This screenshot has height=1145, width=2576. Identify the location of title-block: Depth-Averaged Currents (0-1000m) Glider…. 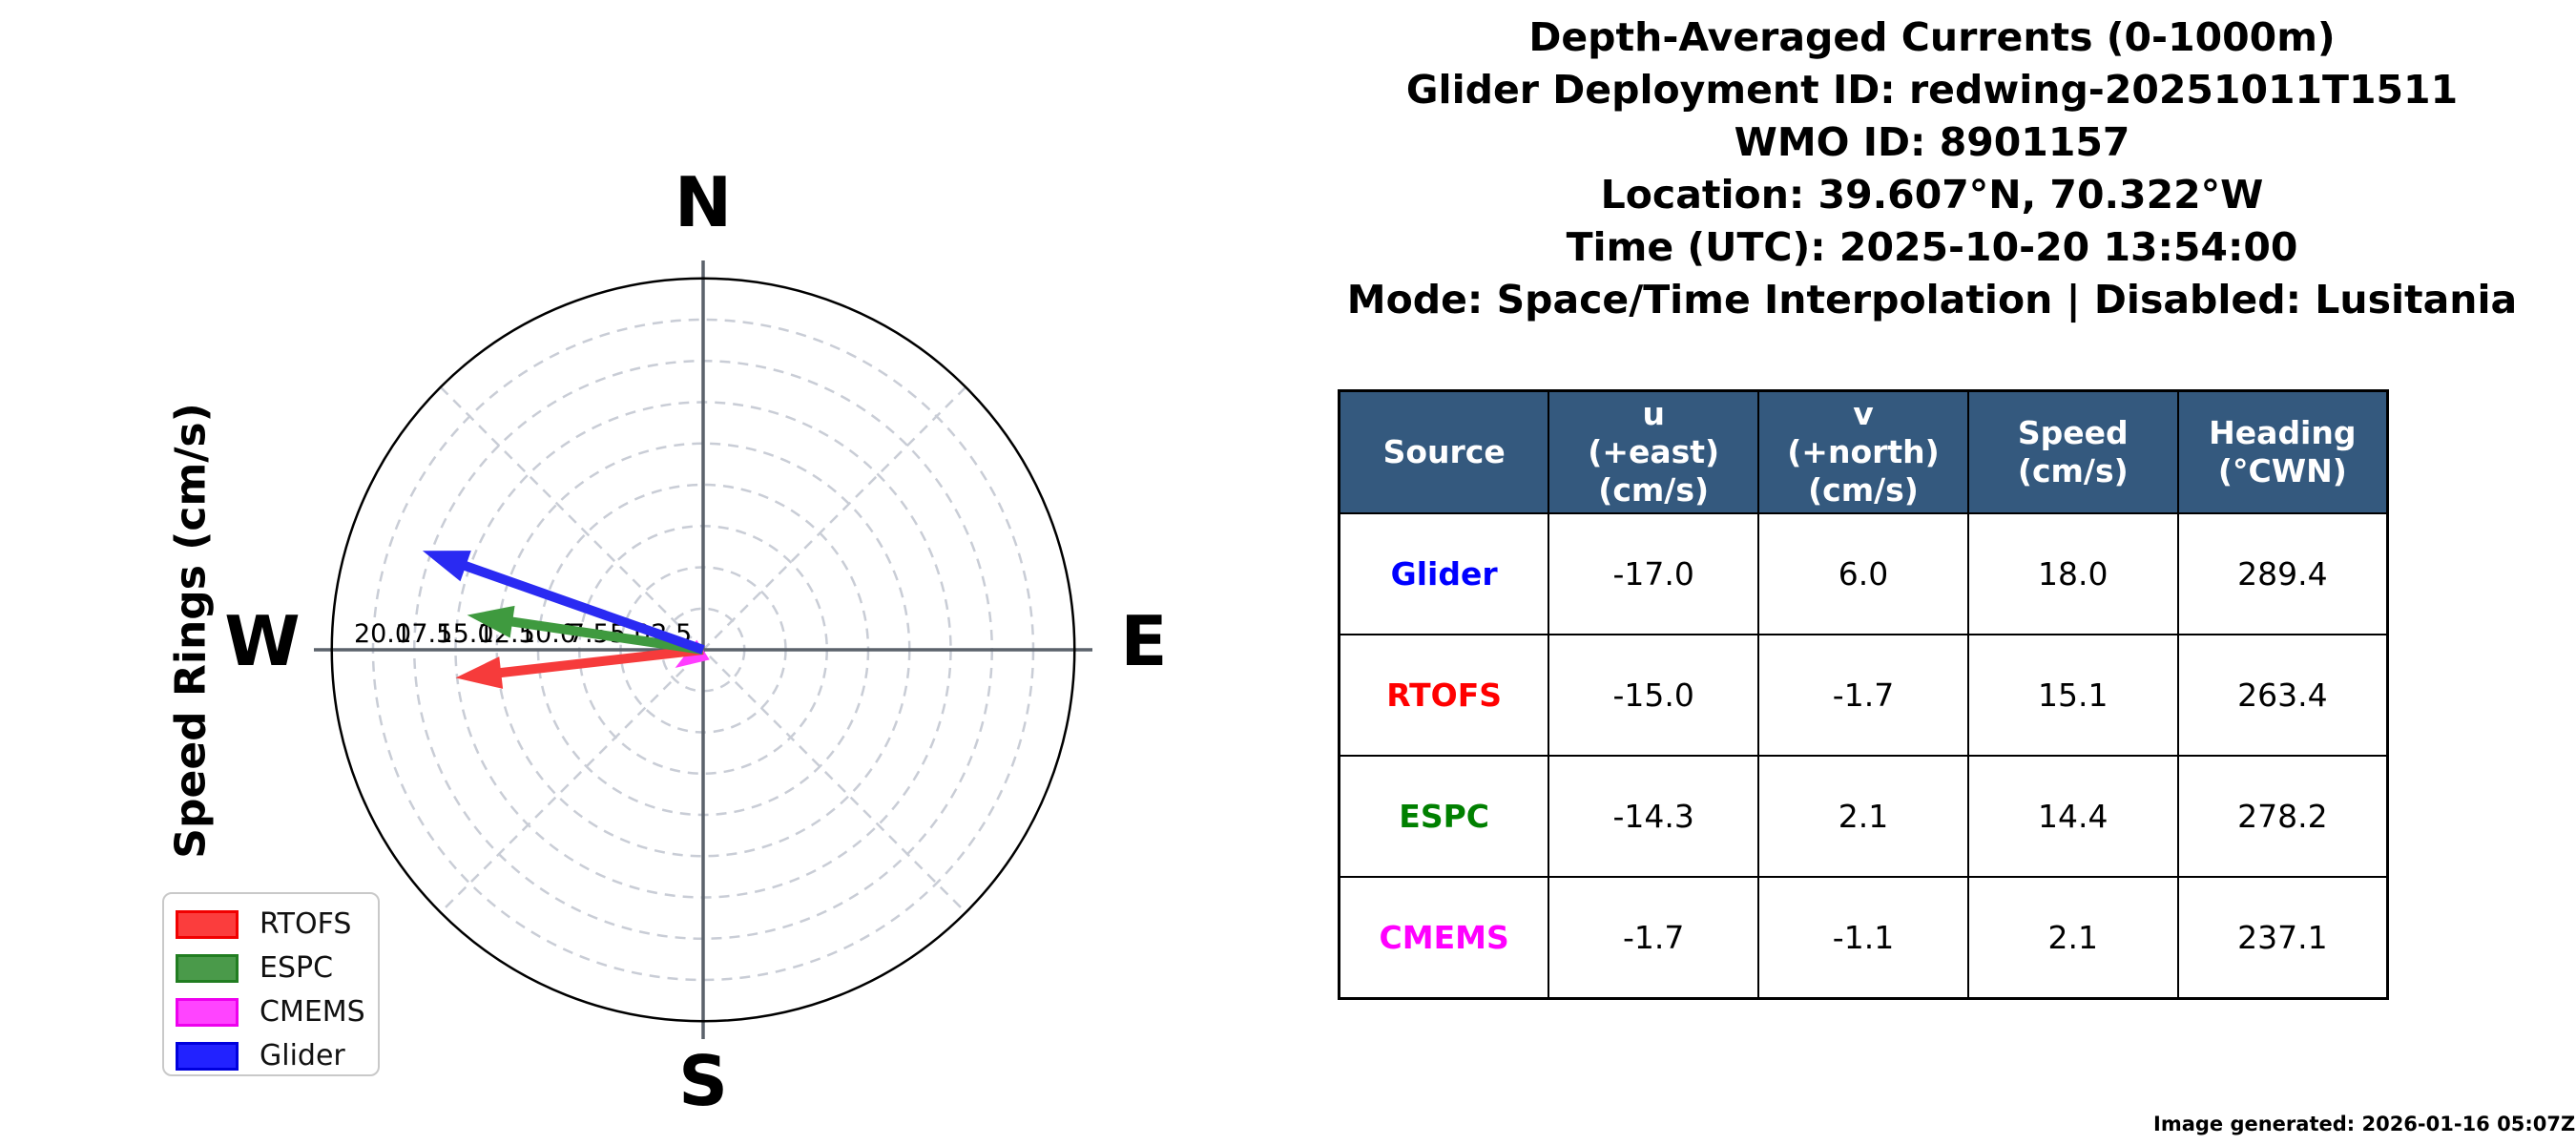
(1932, 168).